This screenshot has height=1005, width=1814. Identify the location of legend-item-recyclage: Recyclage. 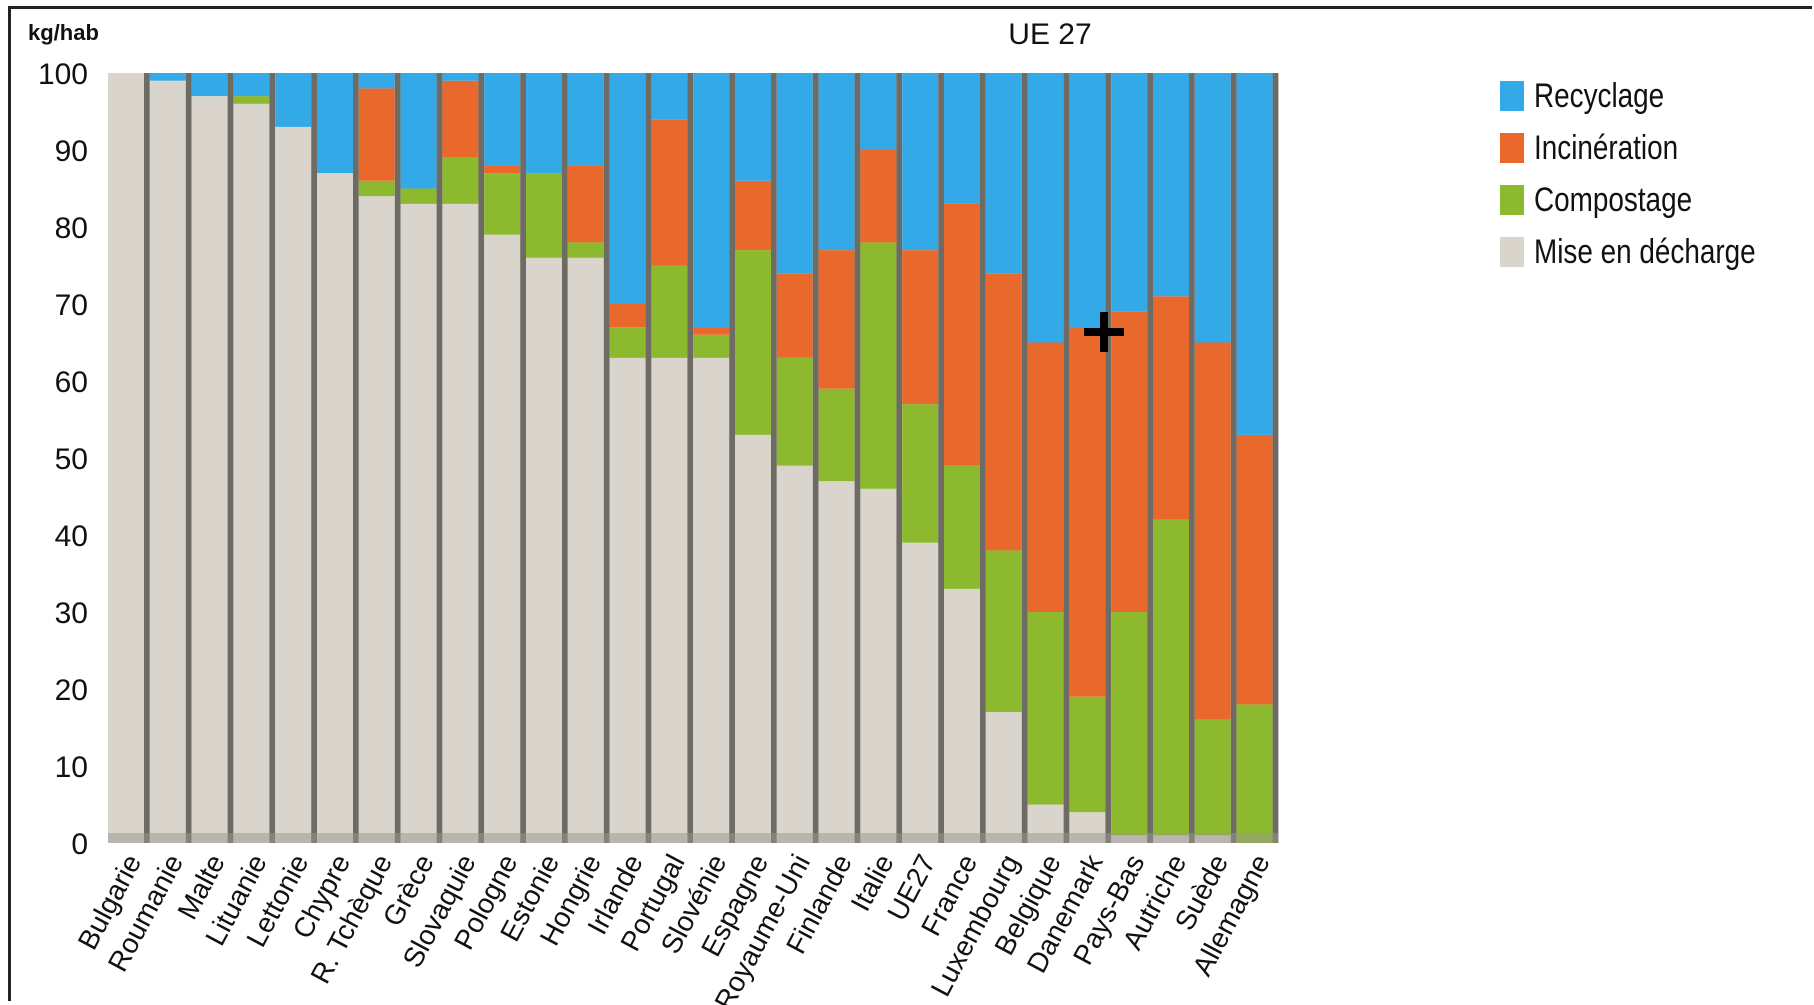
(1652, 96).